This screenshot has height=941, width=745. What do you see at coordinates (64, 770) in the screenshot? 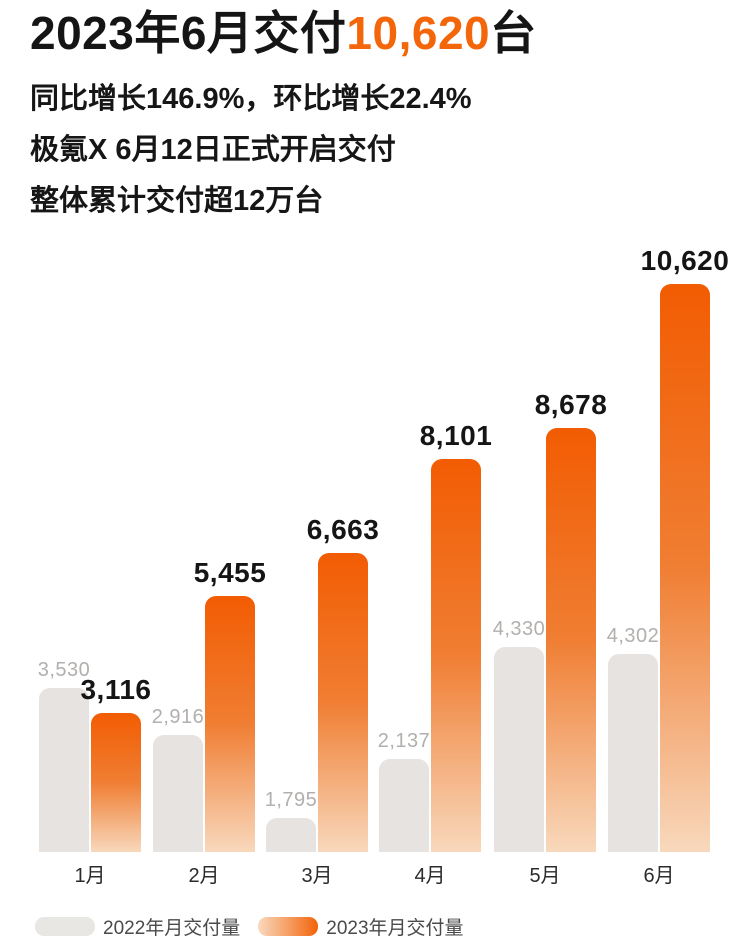
I see `bar-2022-1月` at bounding box center [64, 770].